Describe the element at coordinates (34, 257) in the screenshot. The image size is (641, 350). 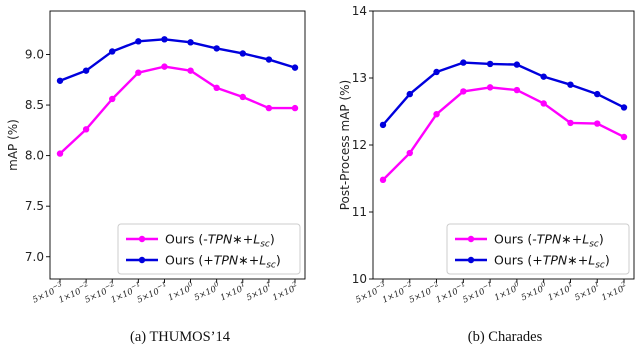
I see `y-tick-label: 7.0` at that location.